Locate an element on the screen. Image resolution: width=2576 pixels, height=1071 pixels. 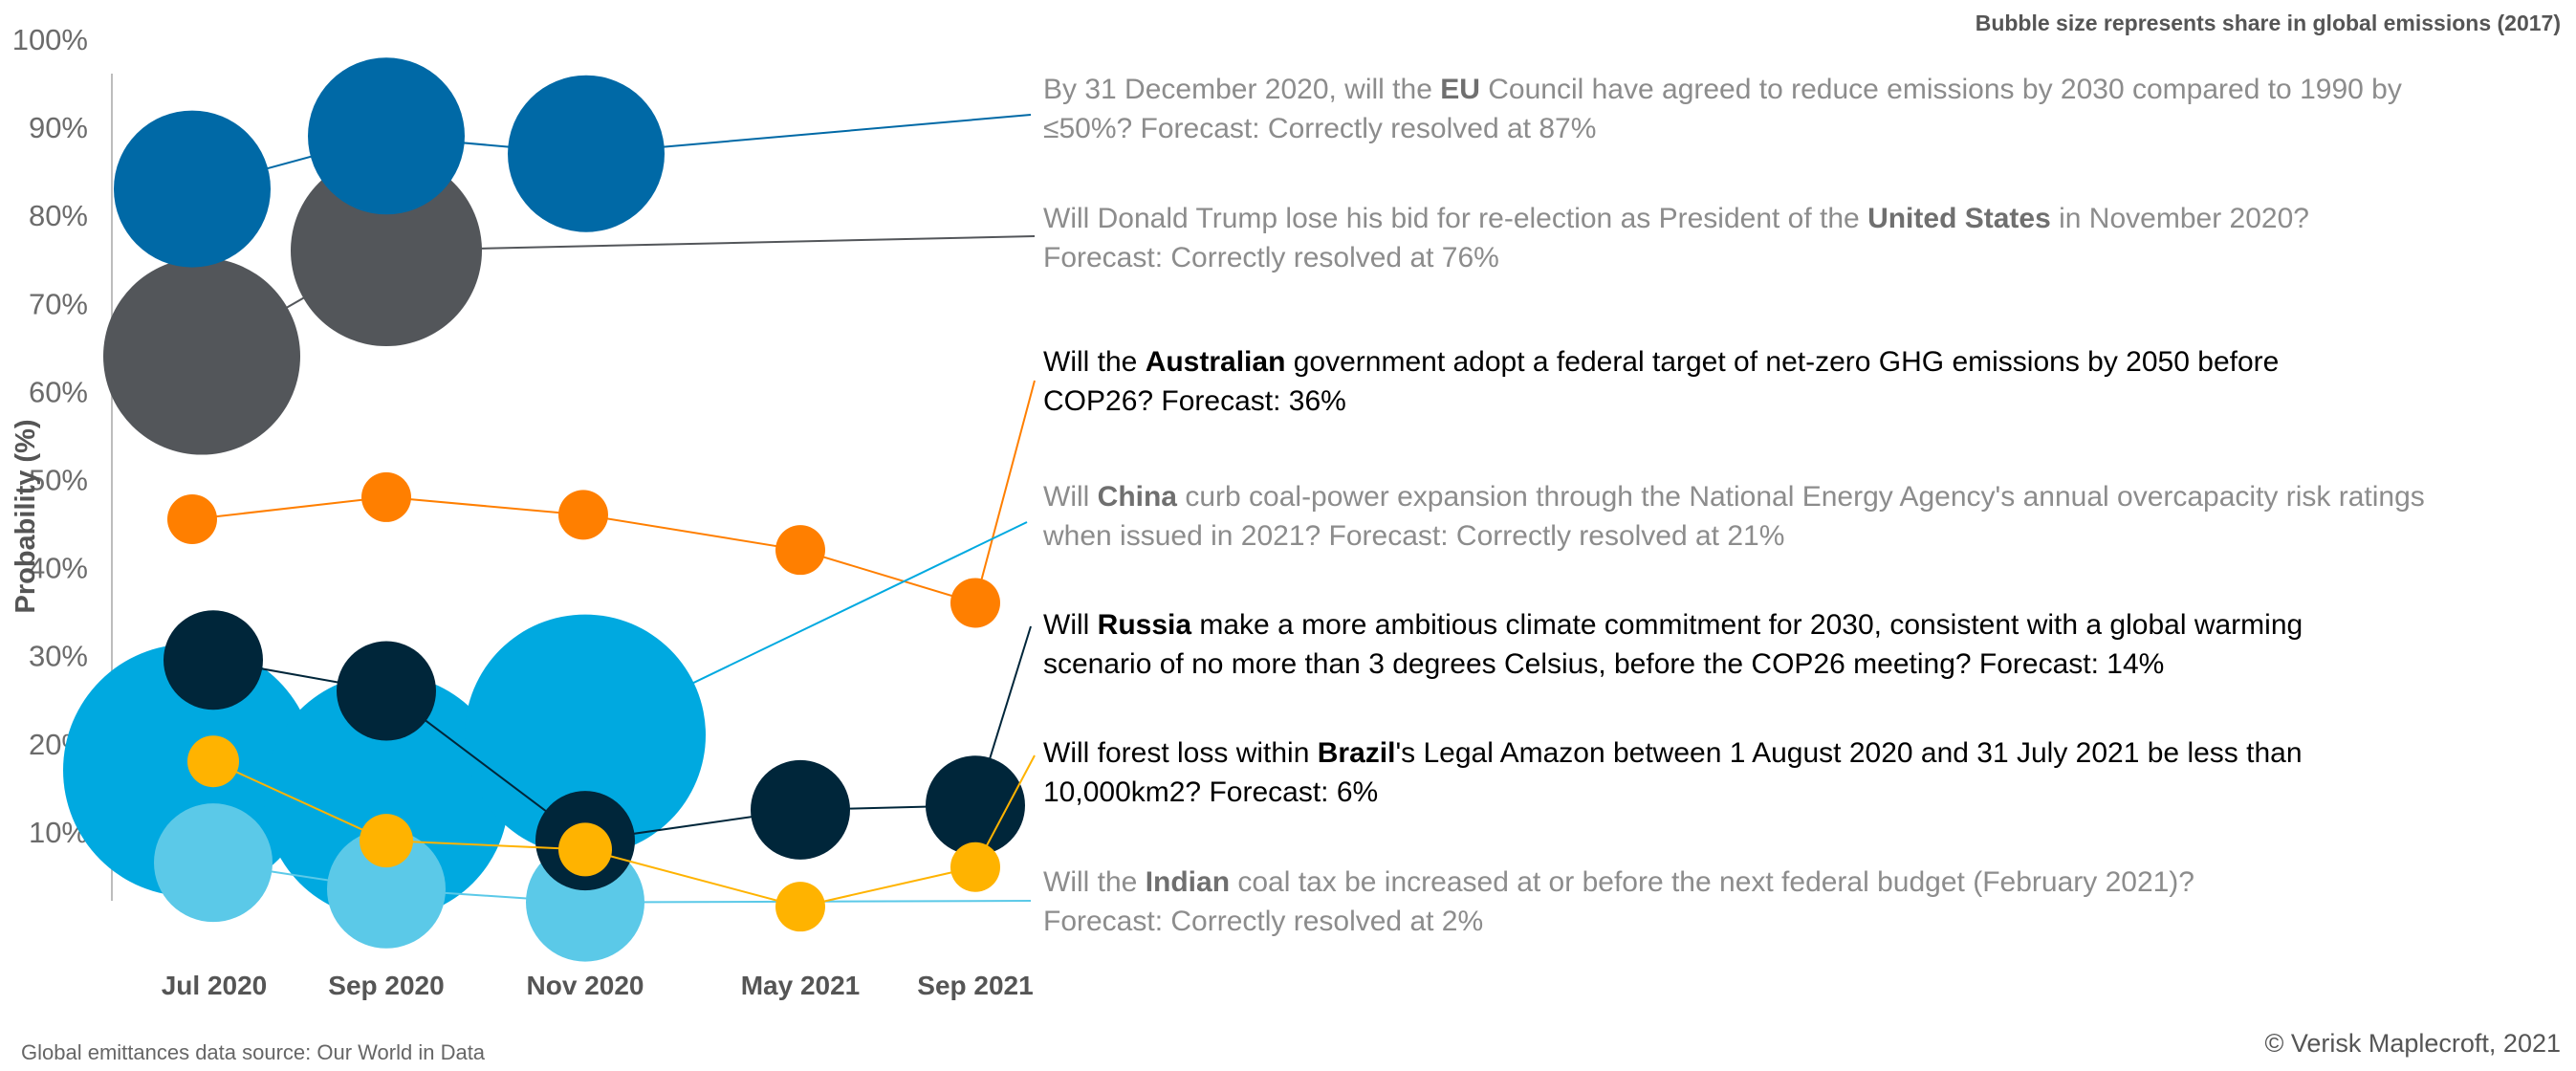
y-tick-label: 50% is located at coordinates (58, 481).